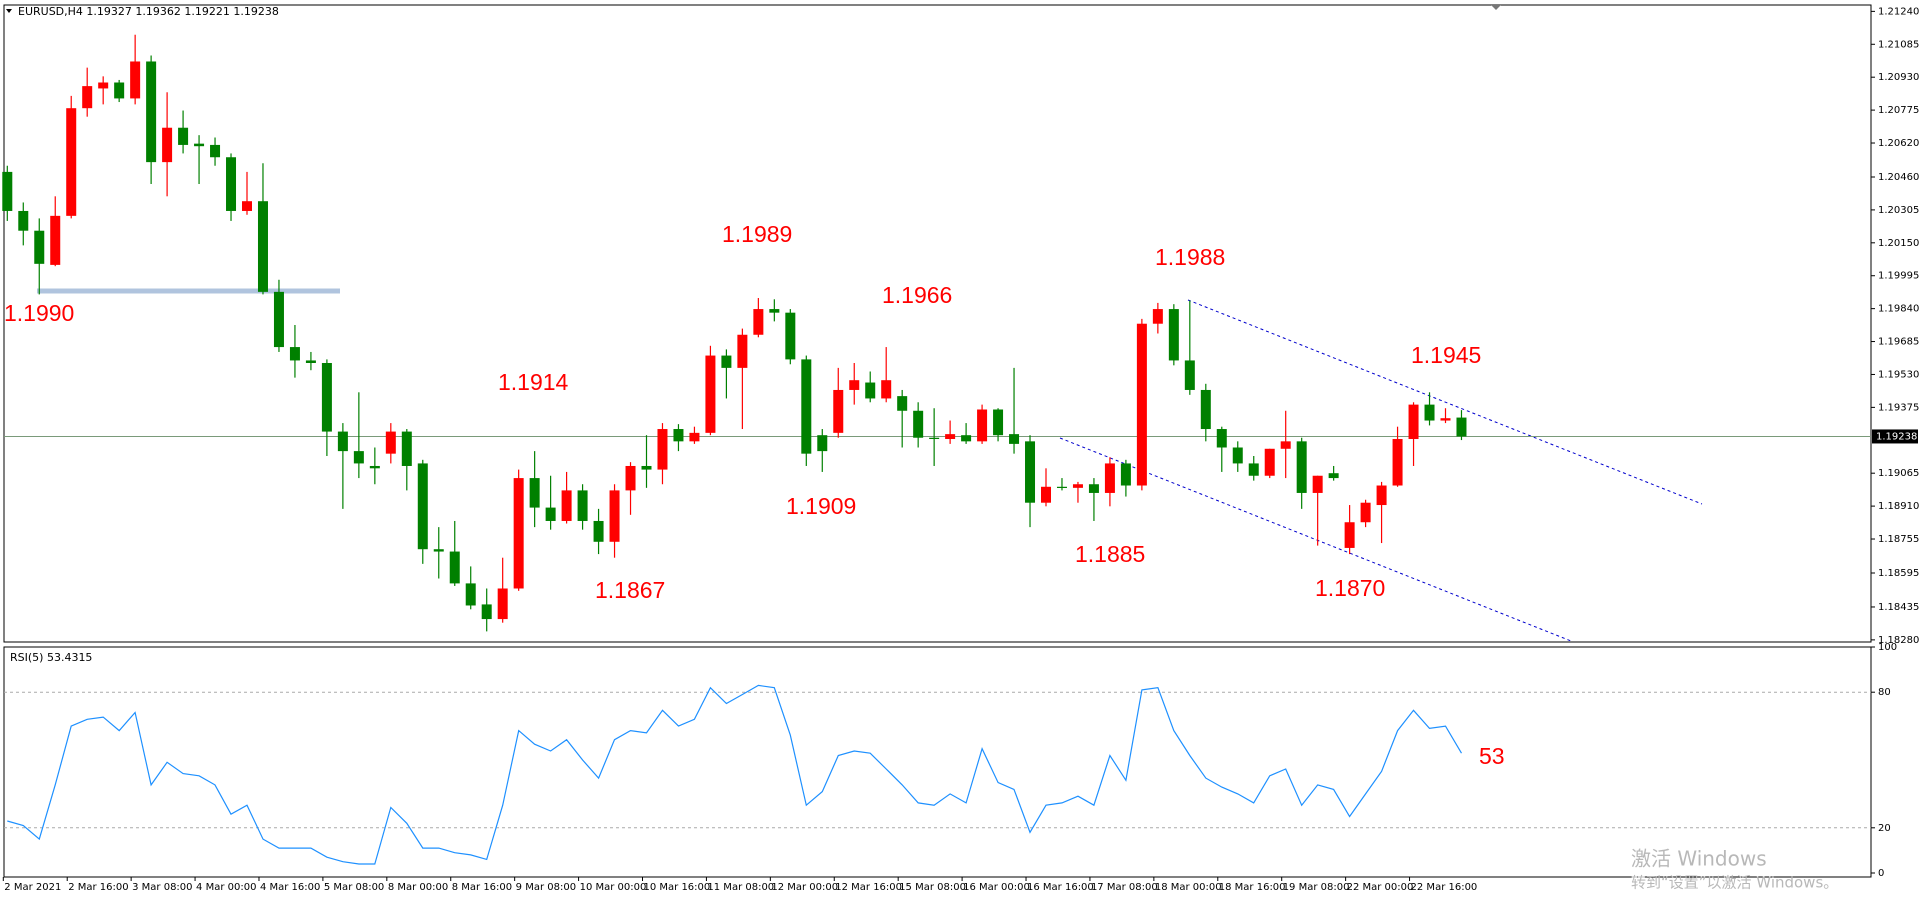 The image size is (1920, 900). Describe the element at coordinates (1896, 436) in the screenshot. I see `current-price-label: 1.19238` at that location.